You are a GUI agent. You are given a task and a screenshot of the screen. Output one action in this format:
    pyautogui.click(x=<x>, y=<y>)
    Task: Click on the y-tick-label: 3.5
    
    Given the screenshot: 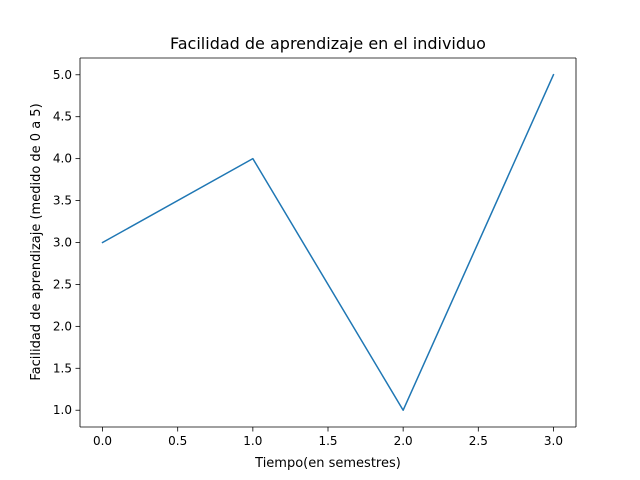 What is the action you would take?
    pyautogui.click(x=62, y=201)
    